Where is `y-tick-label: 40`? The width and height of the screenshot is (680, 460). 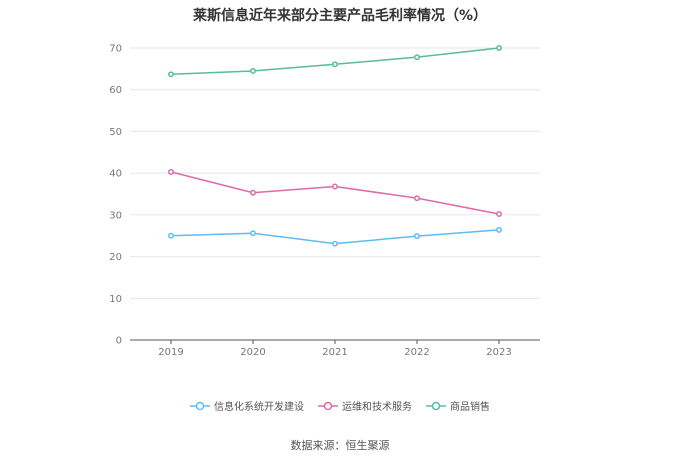 y-tick-label: 40 is located at coordinates (115, 174).